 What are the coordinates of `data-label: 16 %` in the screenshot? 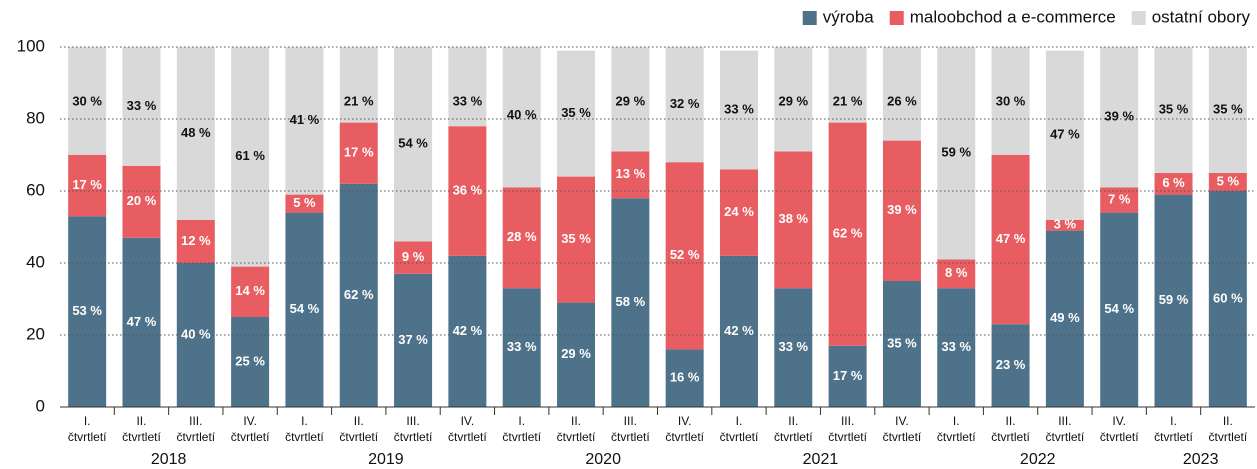 It's located at (685, 377).